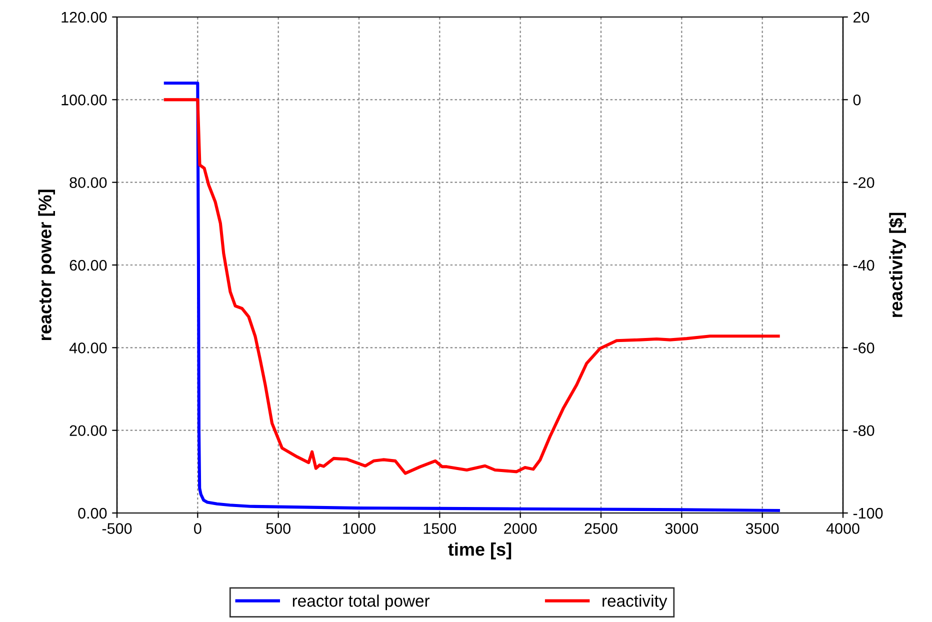 This screenshot has height=622, width=932. I want to click on x-axis-title: time [s], so click(480, 551).